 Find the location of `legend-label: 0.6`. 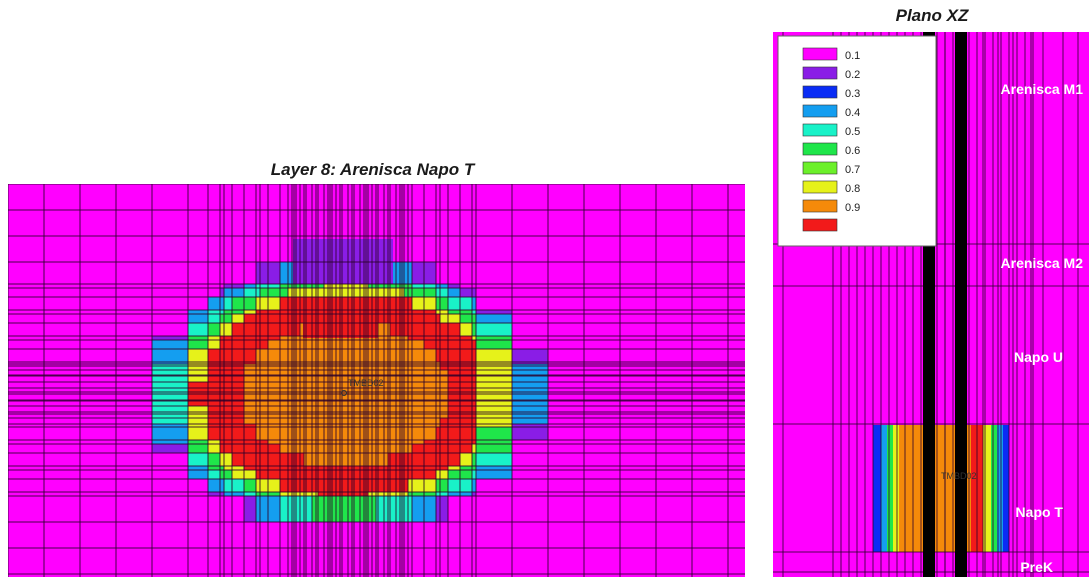

legend-label: 0.6 is located at coordinates (852, 151).